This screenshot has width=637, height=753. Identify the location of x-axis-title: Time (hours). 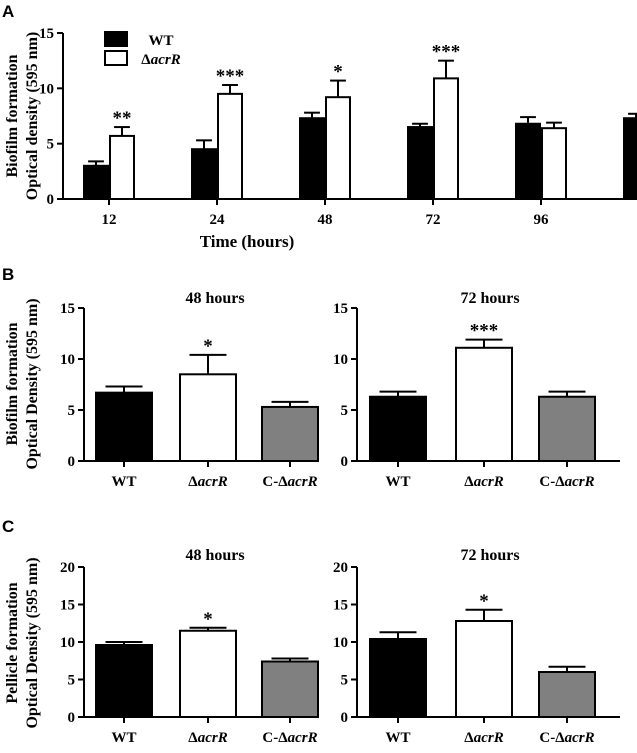
(247, 241).